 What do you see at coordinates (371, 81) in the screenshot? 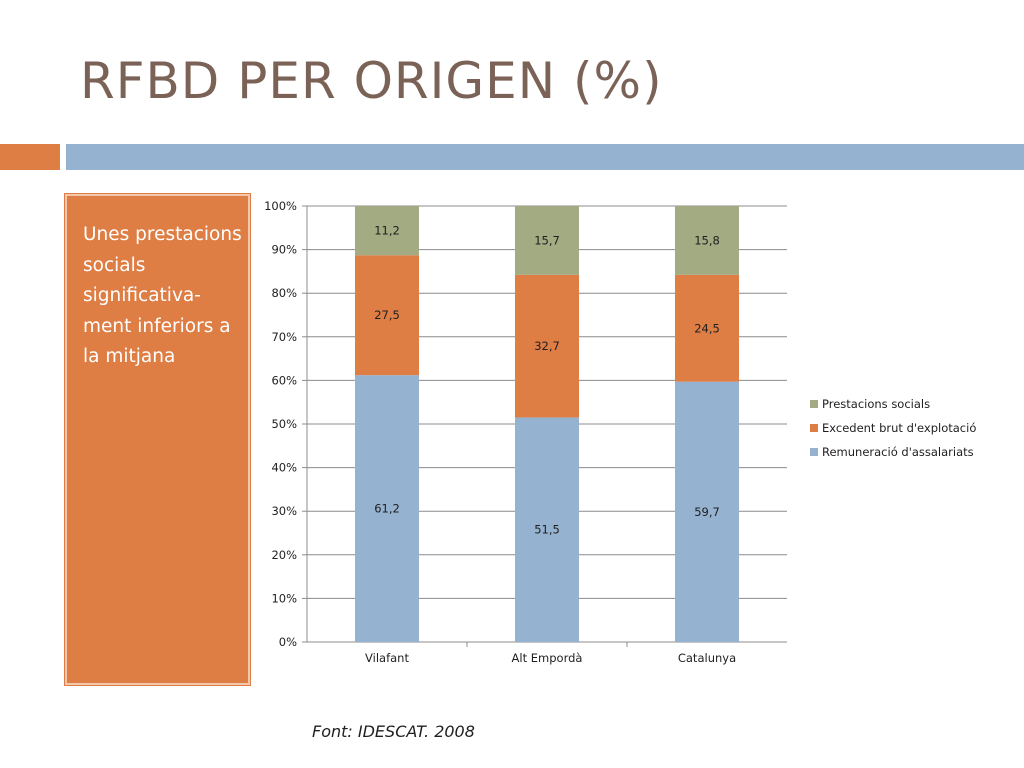
I see `slide-title: RFBD PER ORIGEN (%)` at bounding box center [371, 81].